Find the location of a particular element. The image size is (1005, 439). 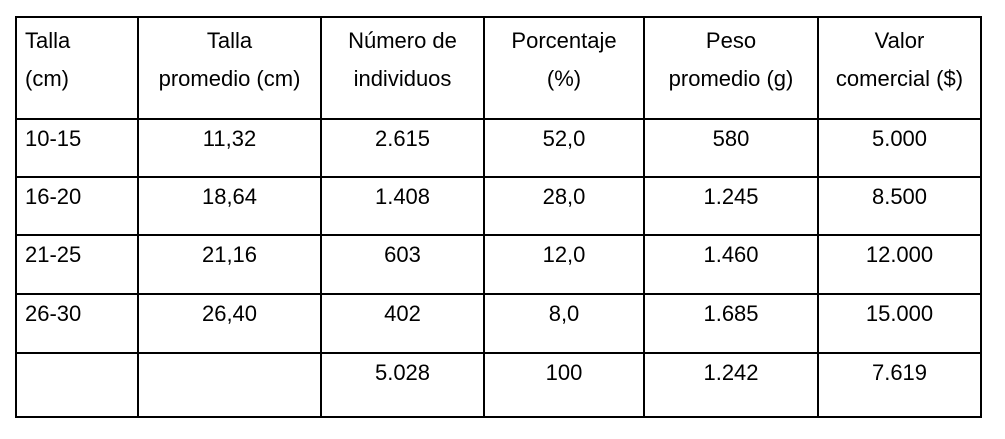

table-row: 26-30 26,40 402 8,0 1.685 15.000 is located at coordinates (498, 323).